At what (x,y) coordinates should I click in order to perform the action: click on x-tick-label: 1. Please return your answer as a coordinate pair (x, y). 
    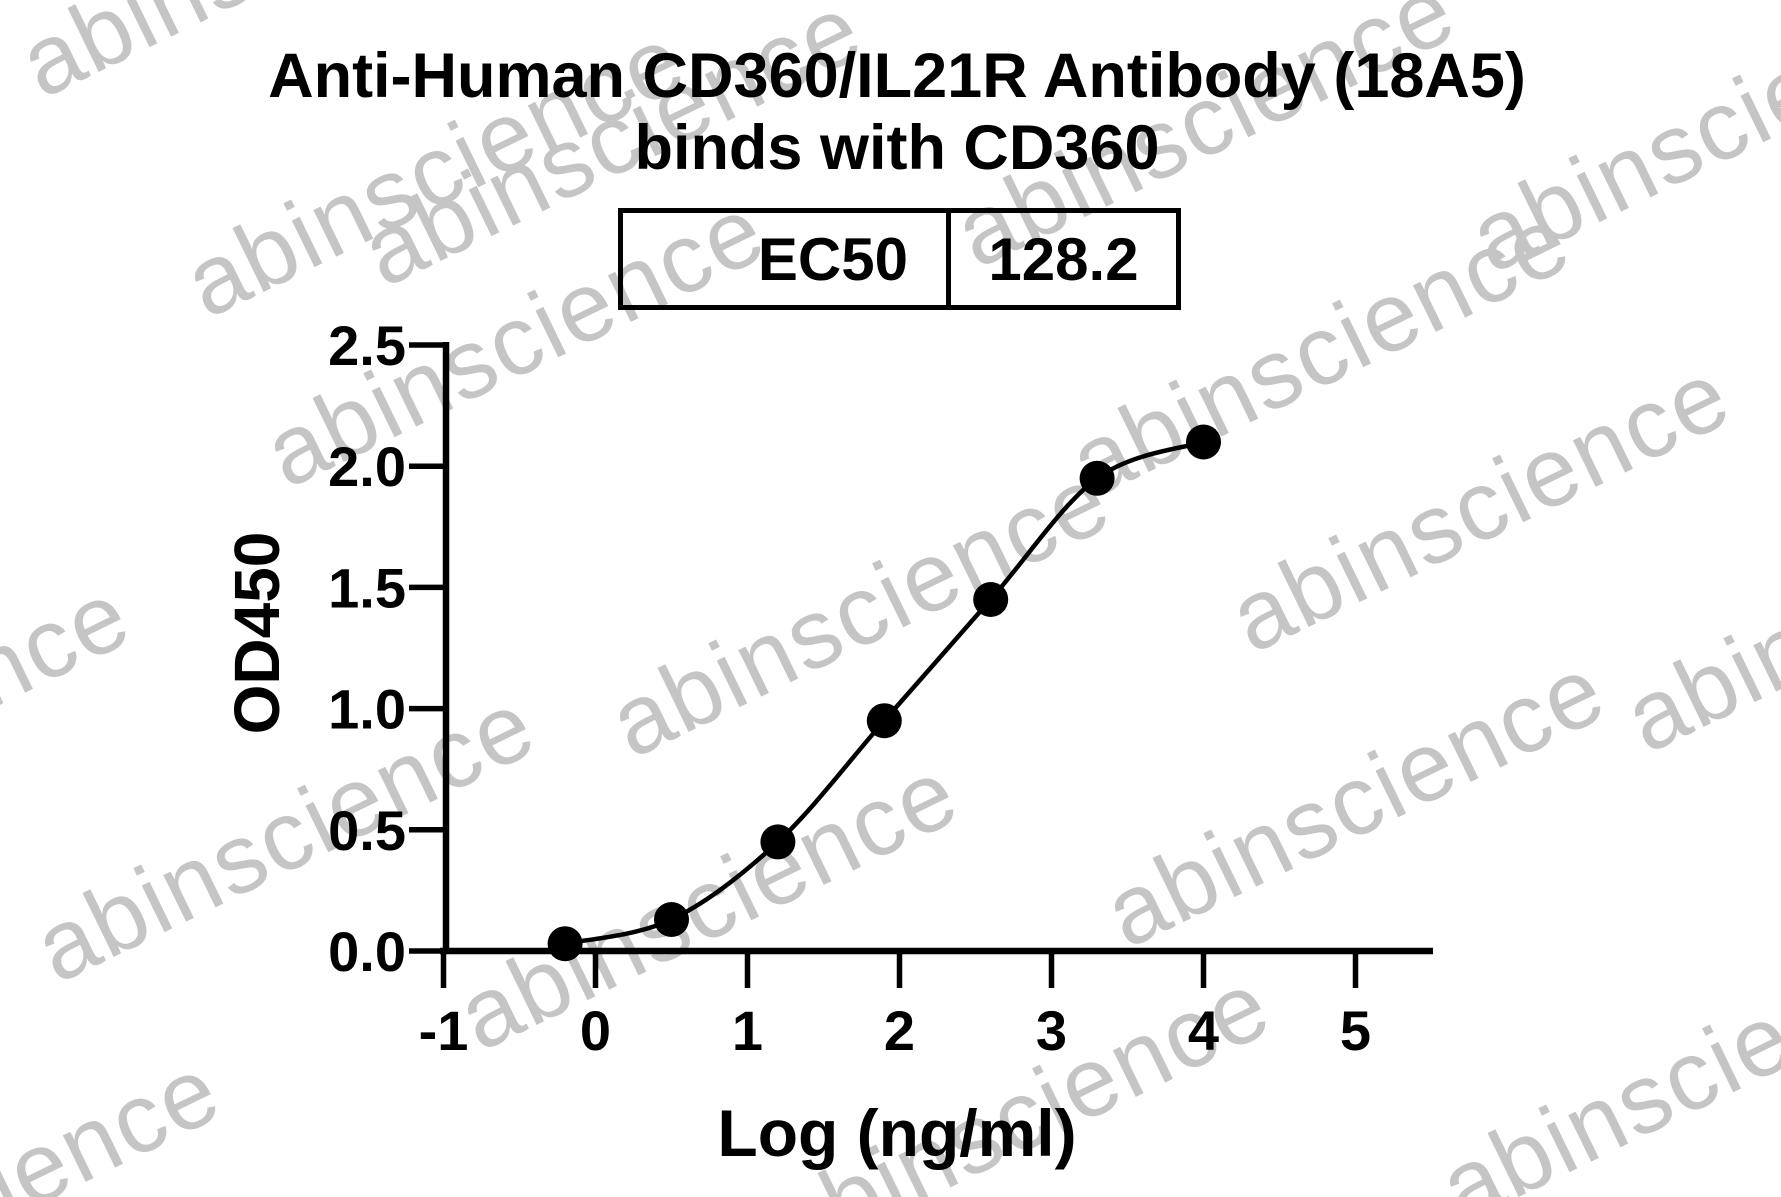
    Looking at the image, I should click on (747, 1030).